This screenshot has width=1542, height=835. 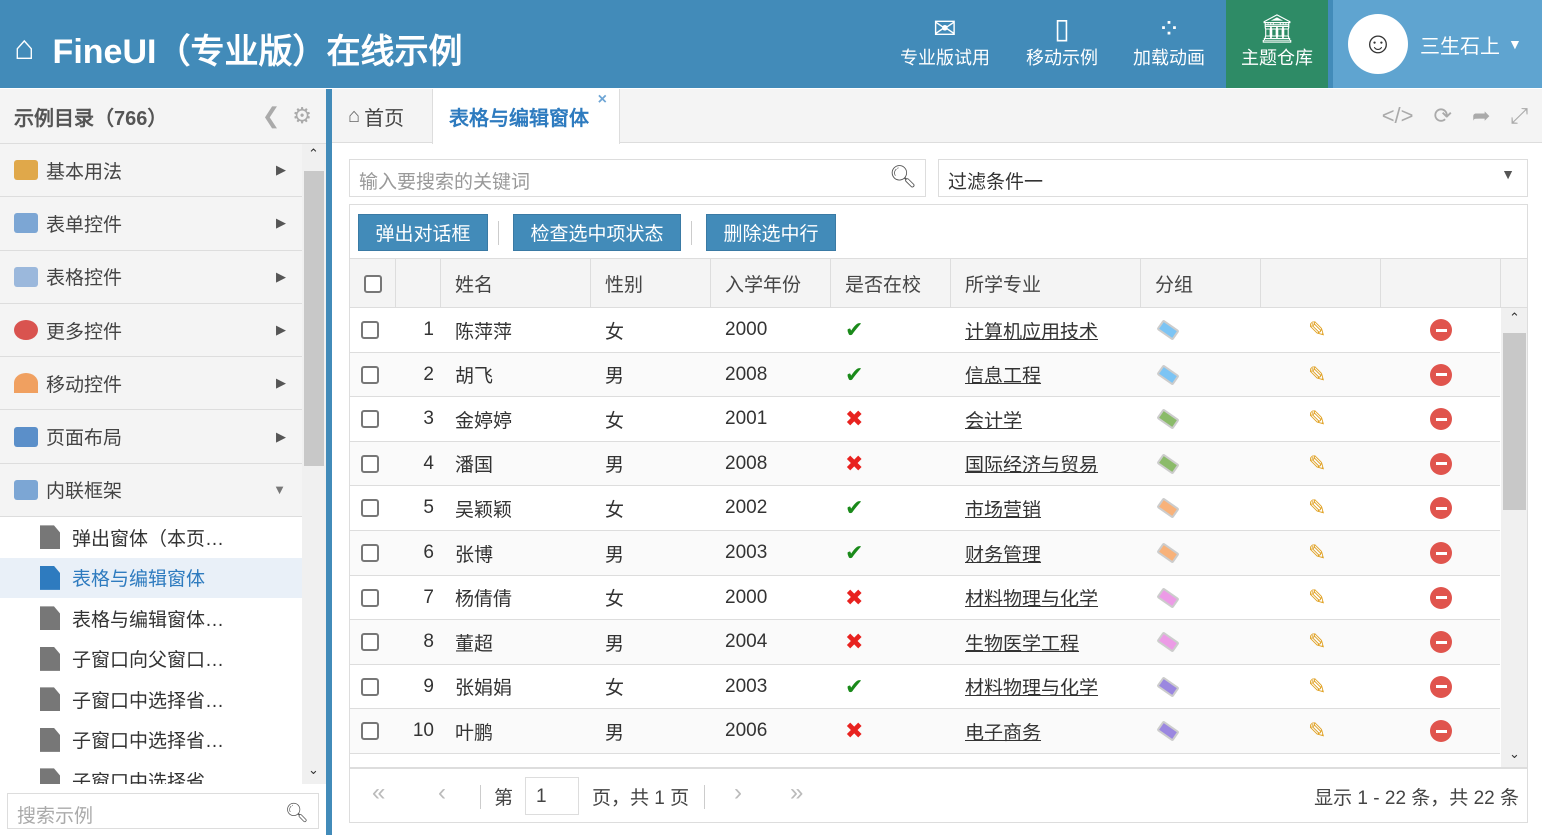 What do you see at coordinates (1397, 115) in the screenshot?
I see `code-icon: </>` at bounding box center [1397, 115].